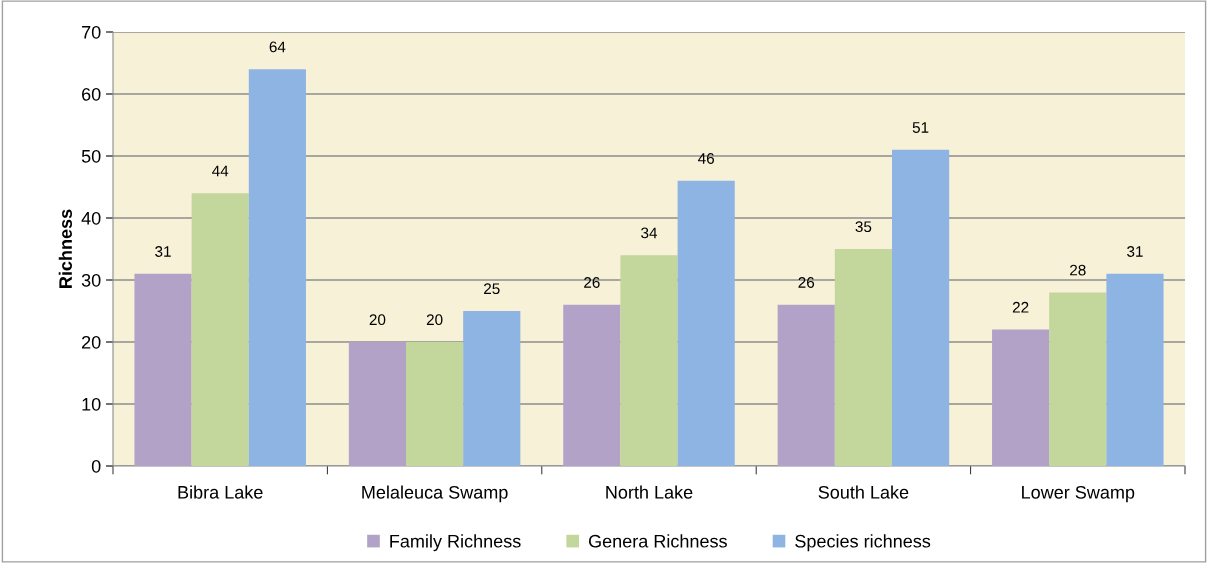  I want to click on data-label: 64, so click(277, 47).